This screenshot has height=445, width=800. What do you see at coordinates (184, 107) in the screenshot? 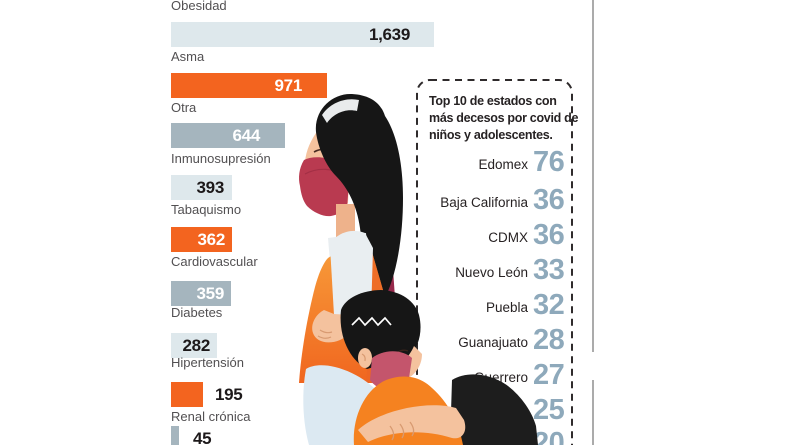
I see `bar-category-label: Otra` at bounding box center [184, 107].